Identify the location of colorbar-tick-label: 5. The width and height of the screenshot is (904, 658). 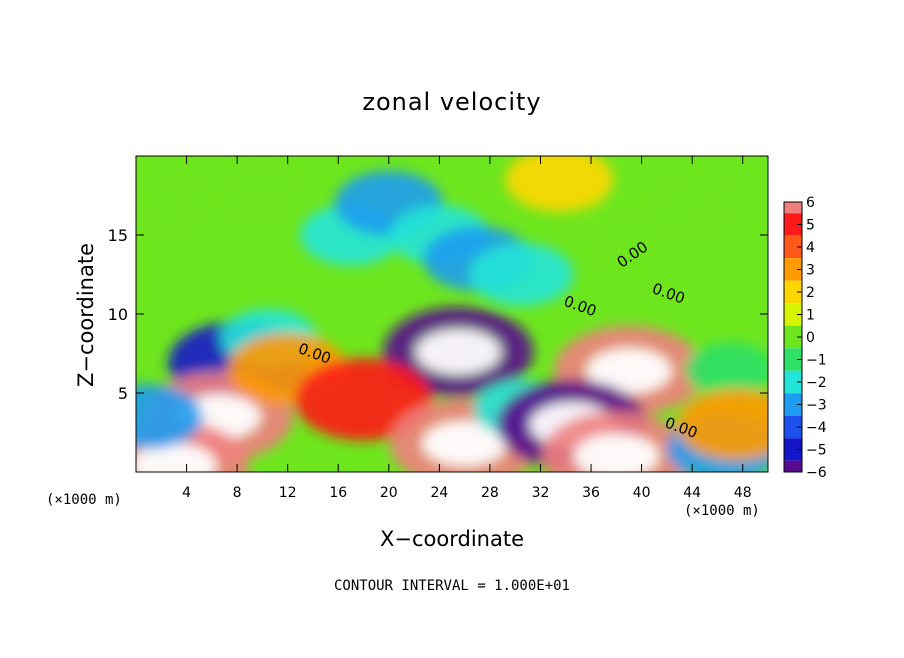
(810, 226).